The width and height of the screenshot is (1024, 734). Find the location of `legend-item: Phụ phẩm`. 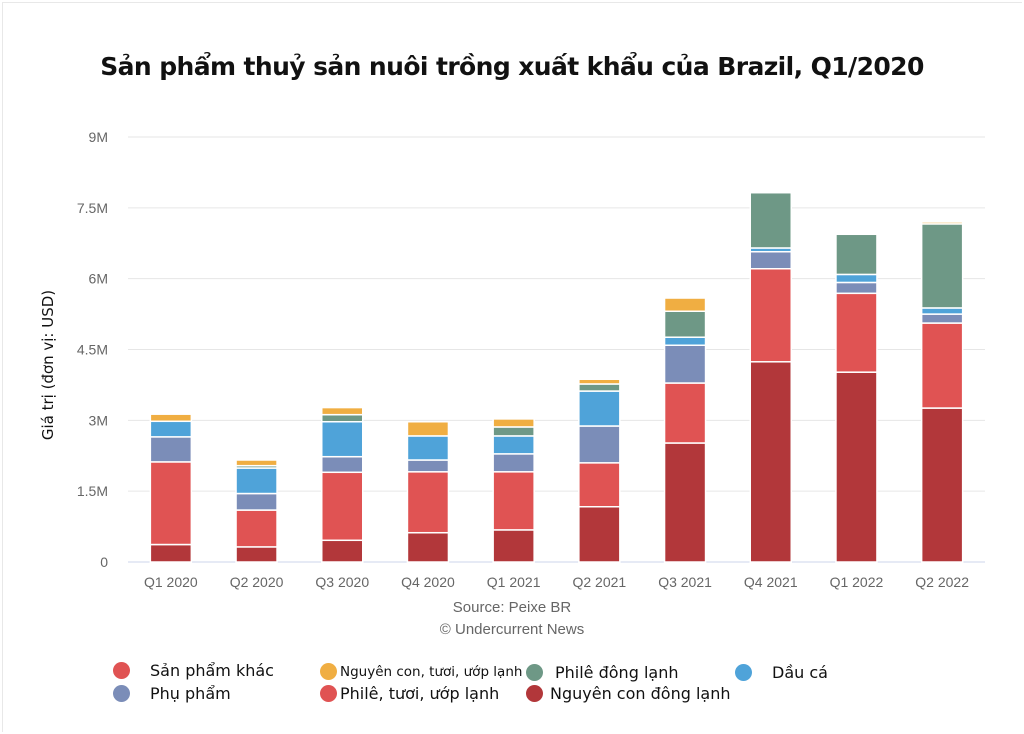

legend-item: Phụ phẩm is located at coordinates (172, 693).